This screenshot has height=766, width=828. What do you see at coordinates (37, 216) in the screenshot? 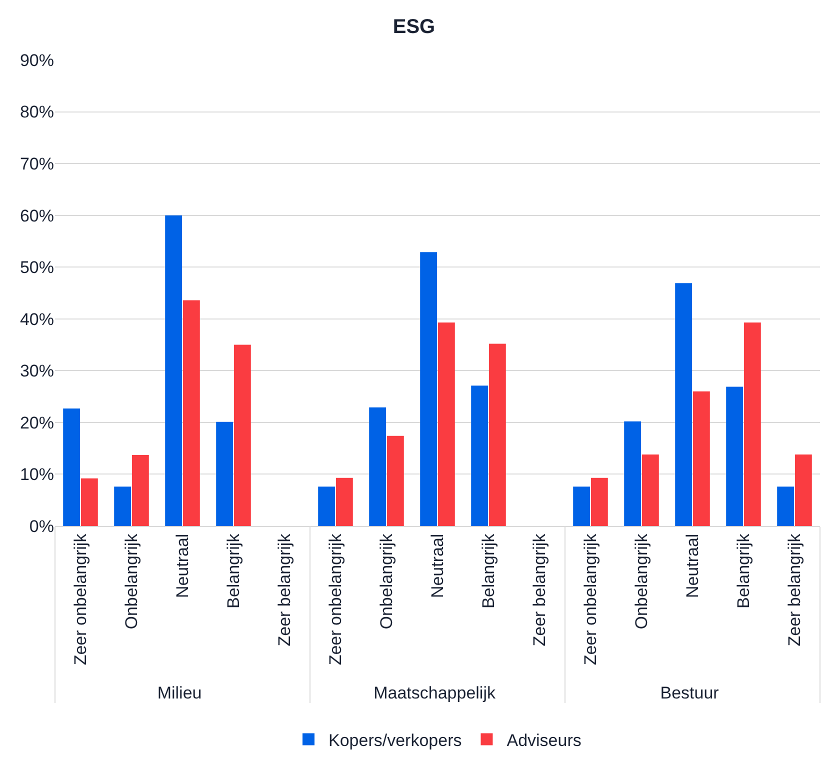
I see `y-tick-label: 60%` at bounding box center [37, 216].